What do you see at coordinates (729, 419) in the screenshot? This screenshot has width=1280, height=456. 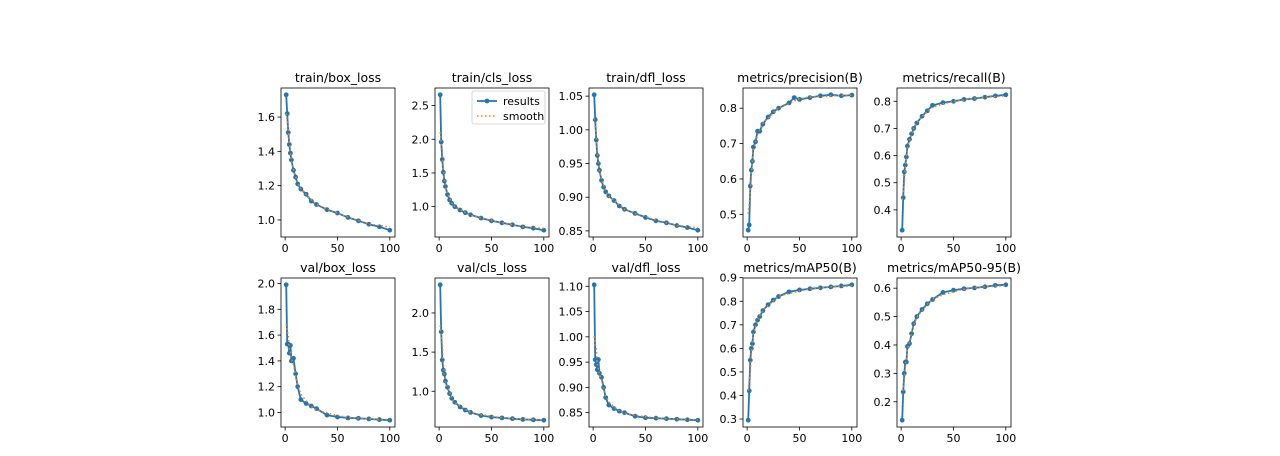 I see `y-tick-label: 0.3` at bounding box center [729, 419].